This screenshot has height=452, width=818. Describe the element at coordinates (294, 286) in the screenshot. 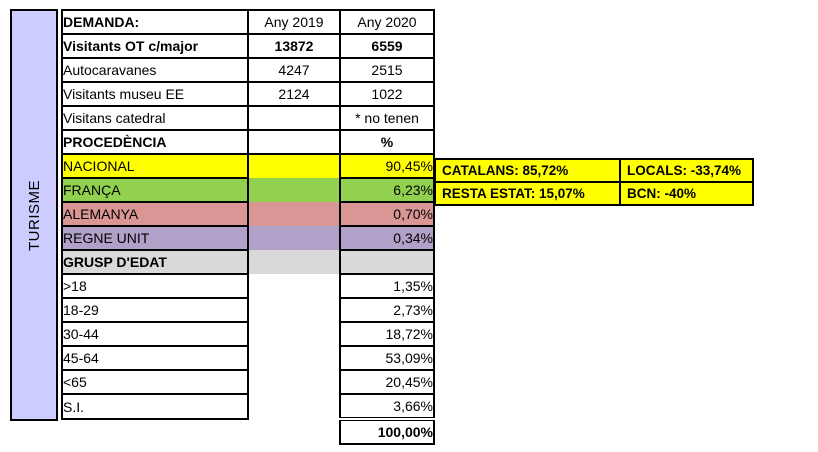

I see `cell-gt18-2019` at that location.